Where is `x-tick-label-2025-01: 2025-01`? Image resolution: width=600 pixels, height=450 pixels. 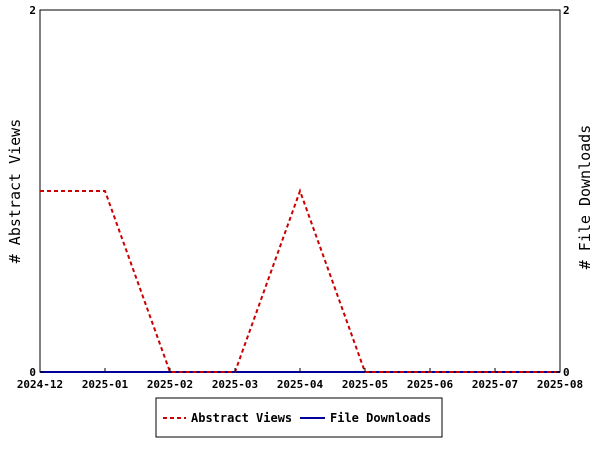
x-tick-label-2025-01: 2025-01 is located at coordinates (105, 384).